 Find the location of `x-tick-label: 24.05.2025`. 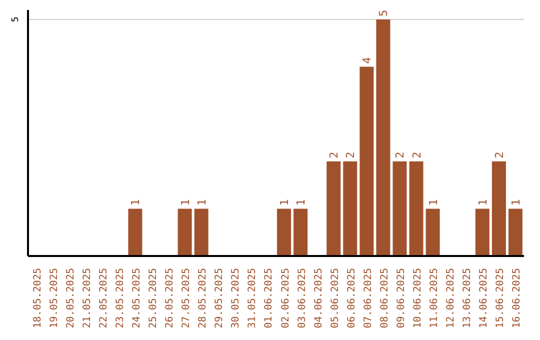

x-tick-label: 24.05.2025 is located at coordinates (136, 298).